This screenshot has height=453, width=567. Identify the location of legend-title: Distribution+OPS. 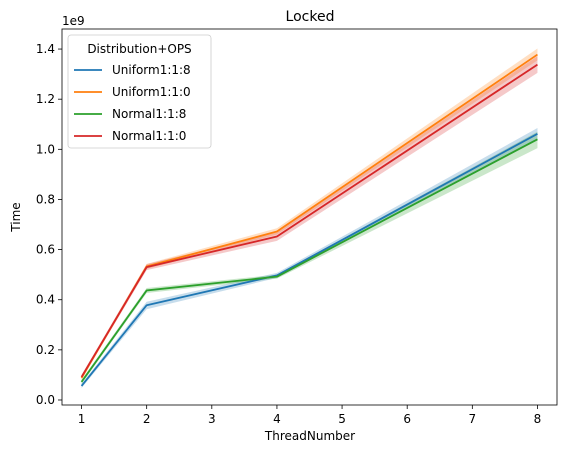
(139, 49).